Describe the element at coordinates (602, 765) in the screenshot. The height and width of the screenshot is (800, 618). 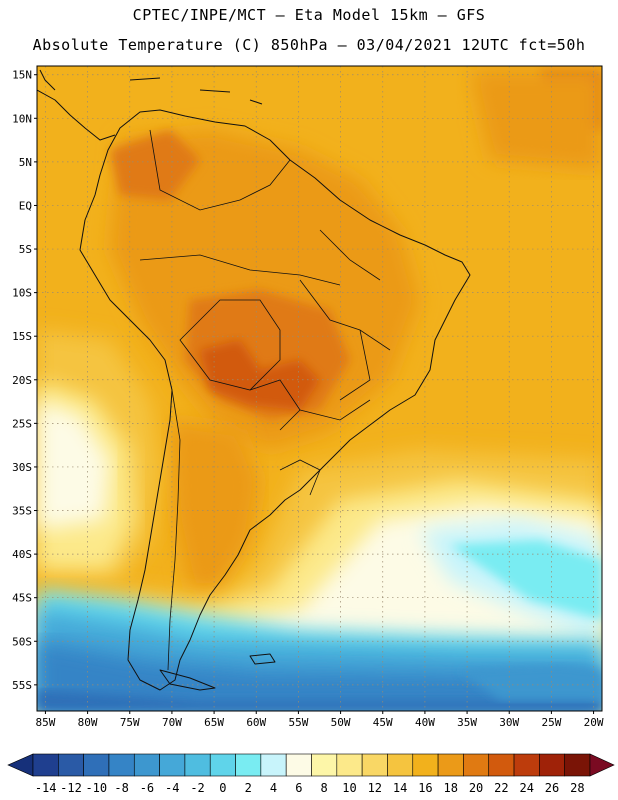
I see `colorbar-over-arrow` at that location.